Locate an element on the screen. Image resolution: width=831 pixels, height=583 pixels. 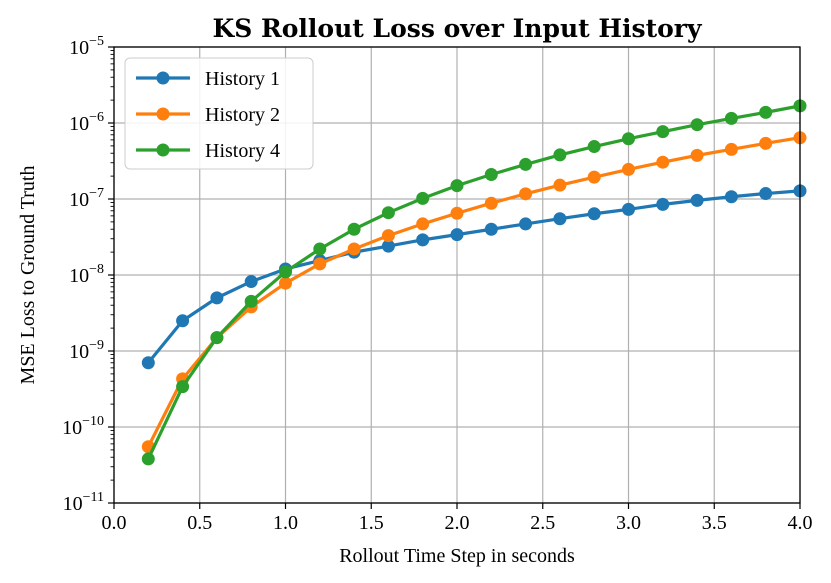
x-tick-label: 1.0 is located at coordinates (285, 523).